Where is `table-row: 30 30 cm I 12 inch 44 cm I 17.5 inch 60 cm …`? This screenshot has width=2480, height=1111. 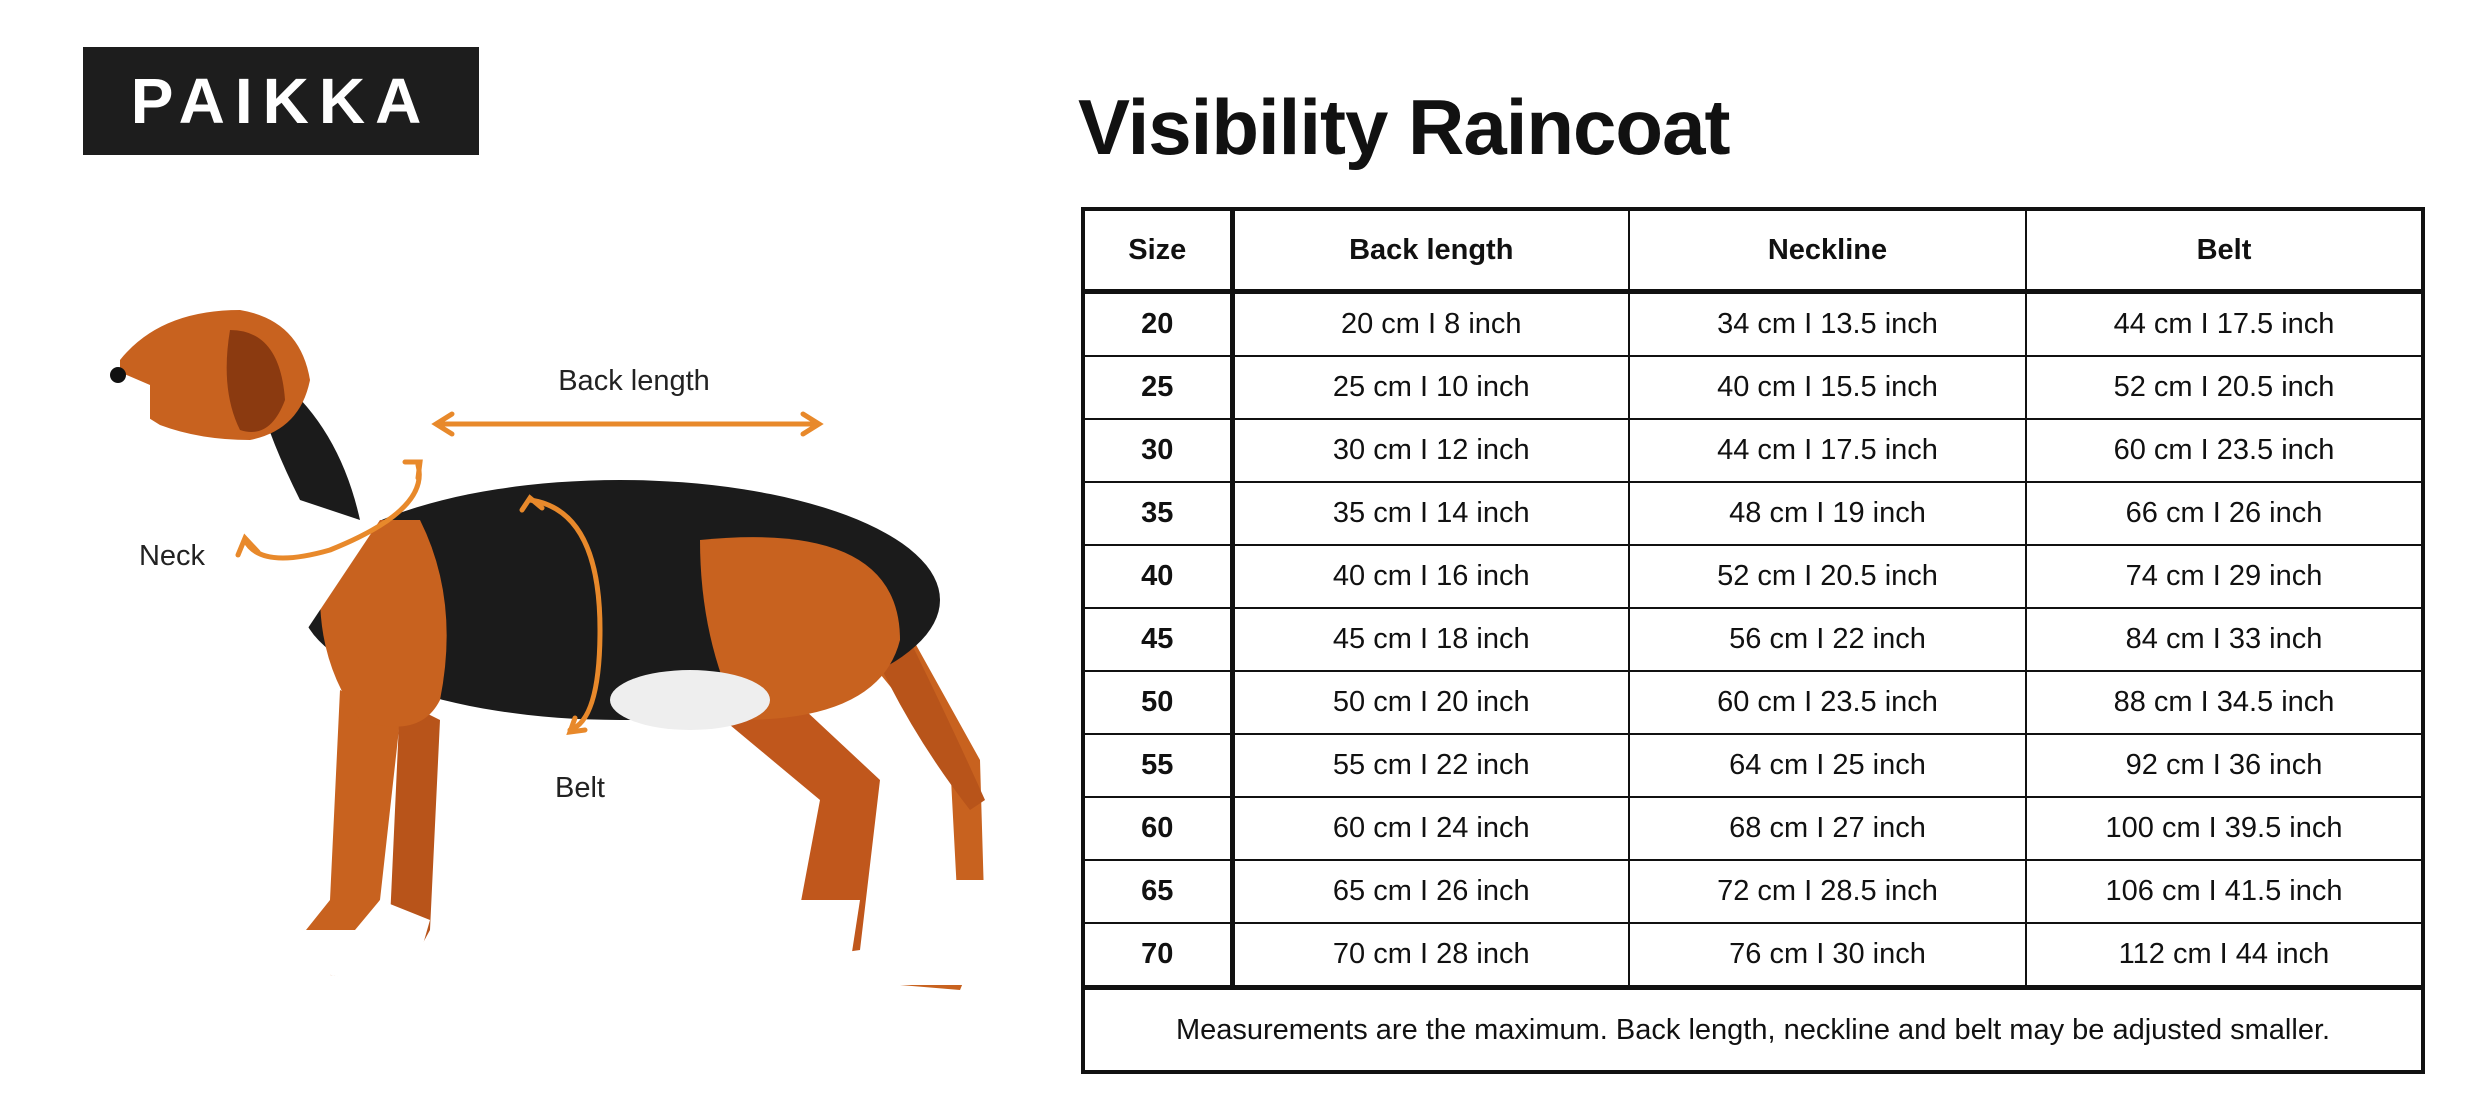 table-row: 30 30 cm I 12 inch 44 cm I 17.5 inch 60 cm … is located at coordinates (1753, 450).